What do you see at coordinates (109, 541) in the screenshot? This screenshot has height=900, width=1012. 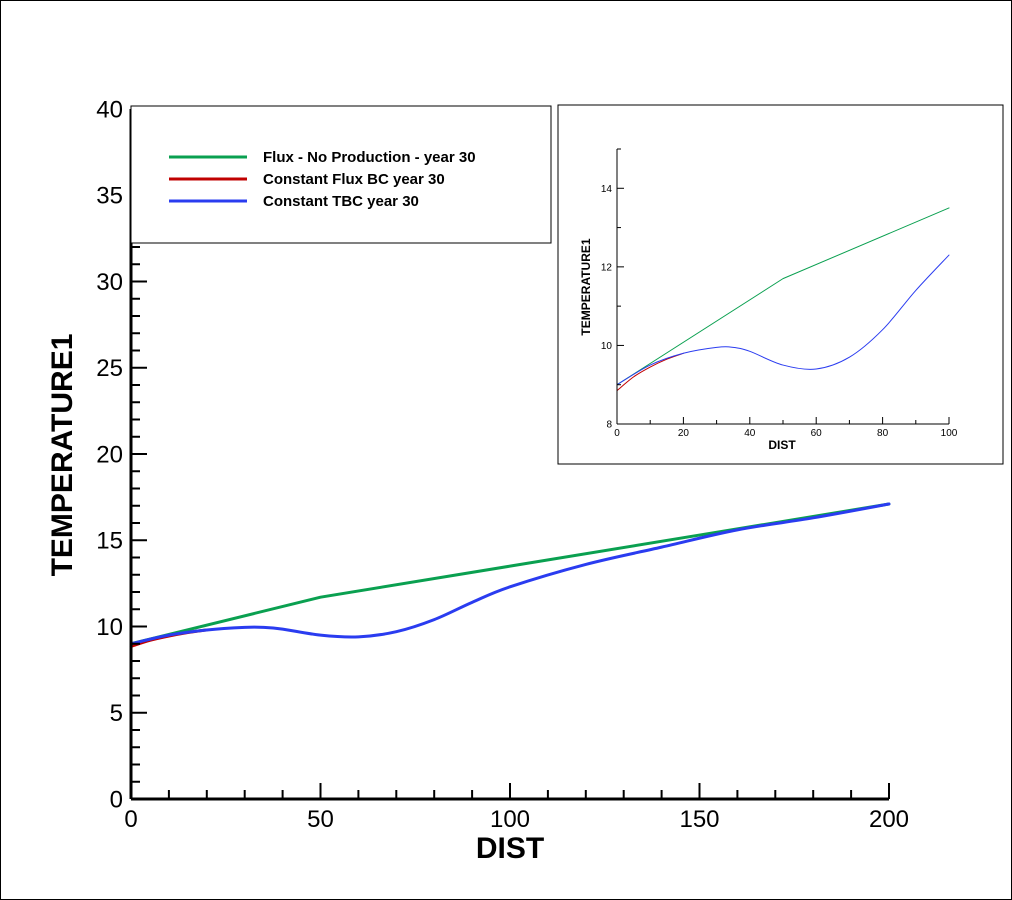 I see `main-y-tick-label: 15` at bounding box center [109, 541].